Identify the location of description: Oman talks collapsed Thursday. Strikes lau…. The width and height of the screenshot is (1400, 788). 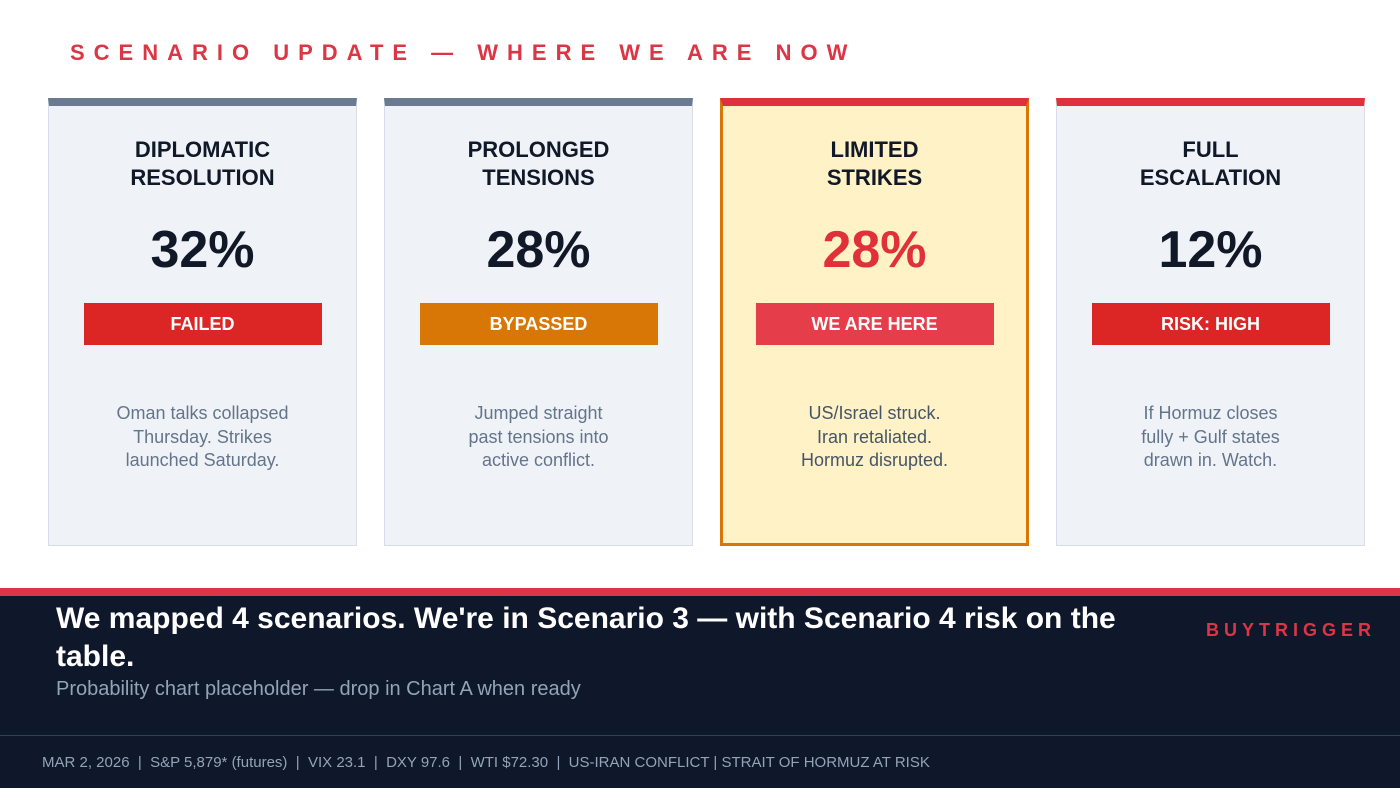
(202, 437).